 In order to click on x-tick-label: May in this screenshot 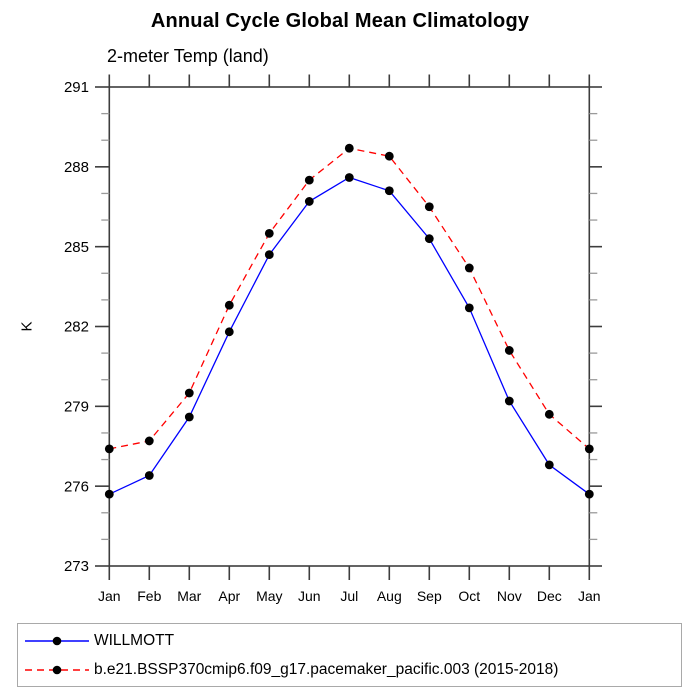, I will do `click(269, 596)`.